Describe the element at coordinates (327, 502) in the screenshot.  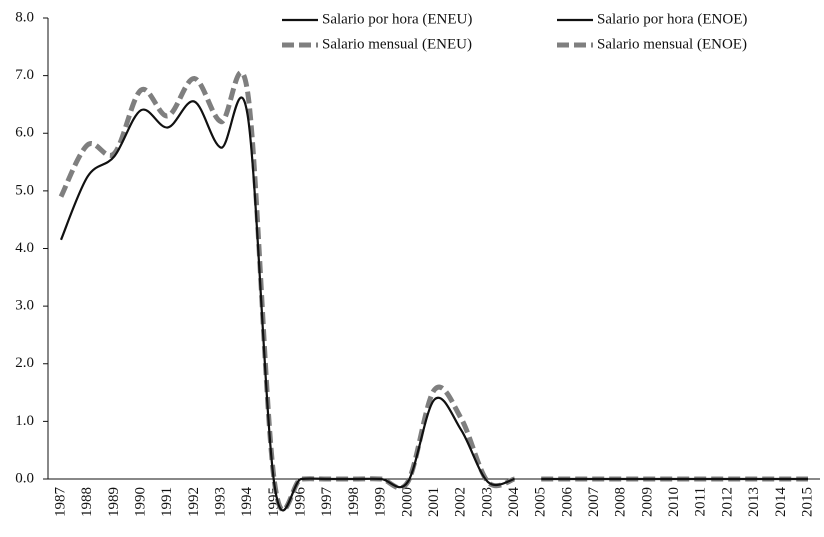
I see `x-tick-label: 1997` at that location.